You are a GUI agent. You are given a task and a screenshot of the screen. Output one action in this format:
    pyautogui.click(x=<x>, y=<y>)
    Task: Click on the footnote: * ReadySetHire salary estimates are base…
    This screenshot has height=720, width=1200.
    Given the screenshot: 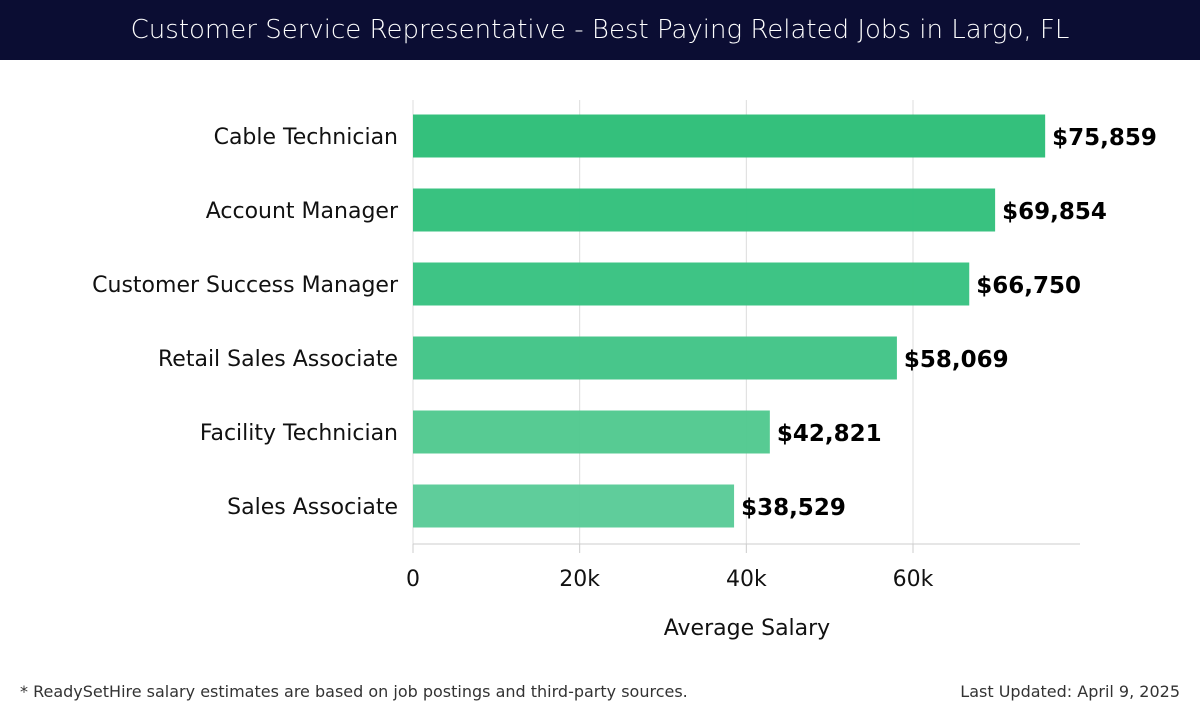 What is the action you would take?
    pyautogui.click(x=354, y=691)
    